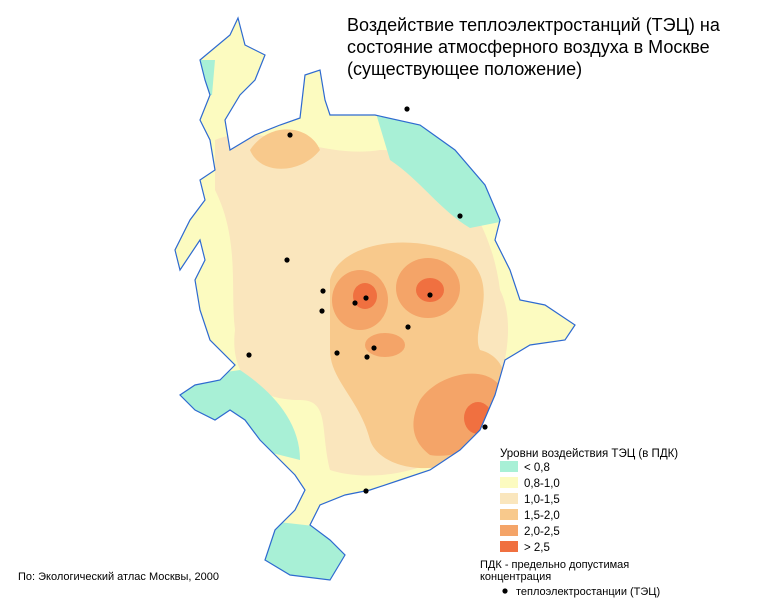  Describe the element at coordinates (542, 484) in the screenshot. I see `legend-label: 0,8-1,0` at that location.